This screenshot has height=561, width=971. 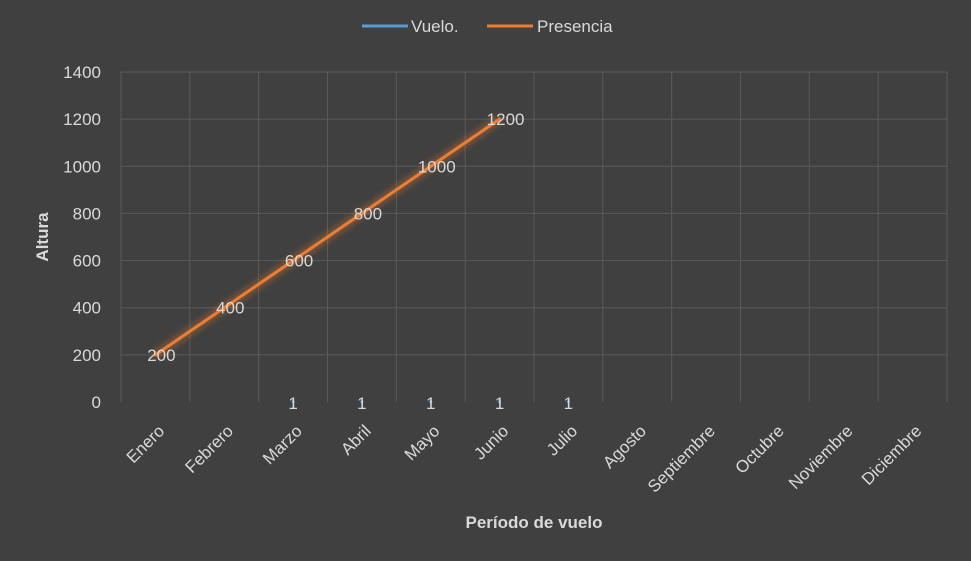 I want to click on y-tick-label: 200, so click(x=87, y=355).